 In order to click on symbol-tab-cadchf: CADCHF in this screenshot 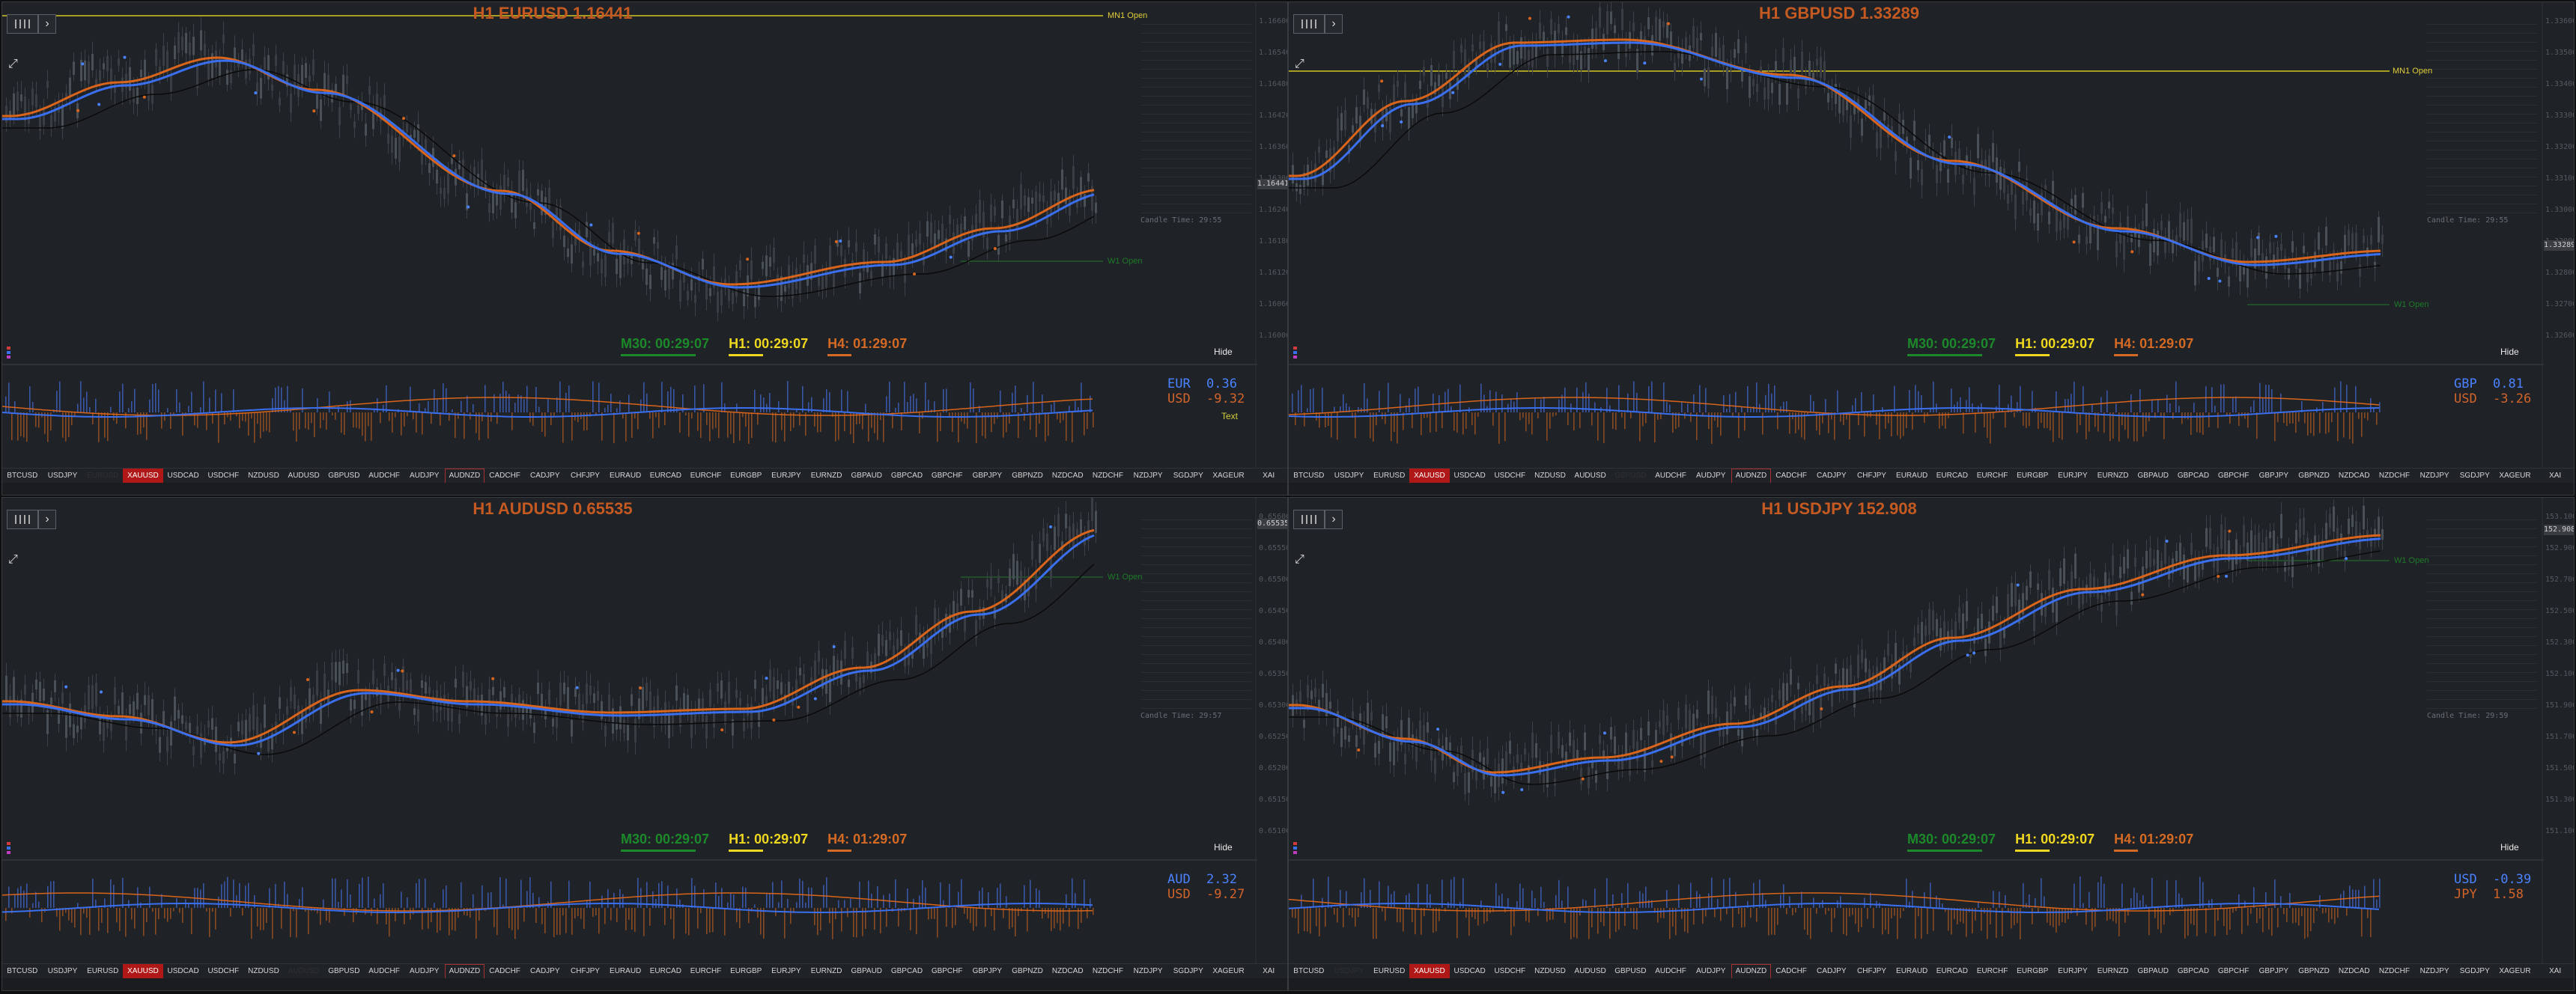, I will do `click(1791, 971)`.